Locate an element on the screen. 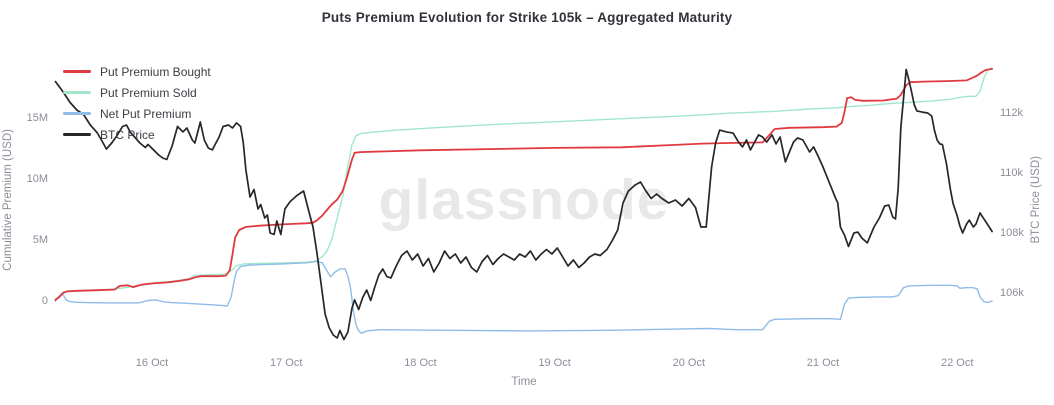 The image size is (1054, 405). x-axis-title: Time is located at coordinates (524, 382).